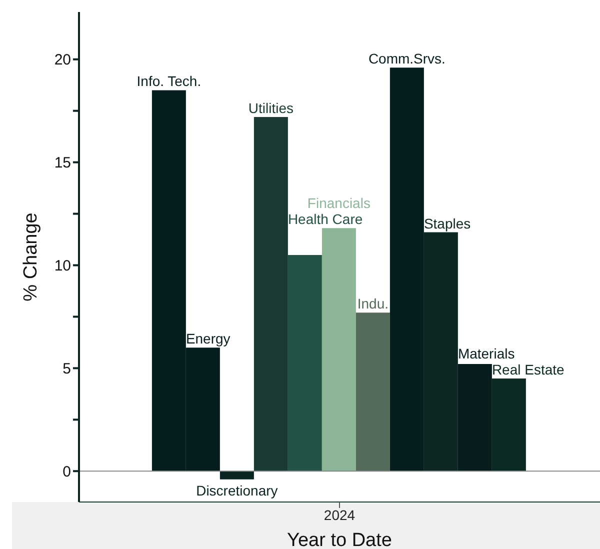 This screenshot has width=600, height=549. I want to click on series-label: Health Care, so click(325, 219).